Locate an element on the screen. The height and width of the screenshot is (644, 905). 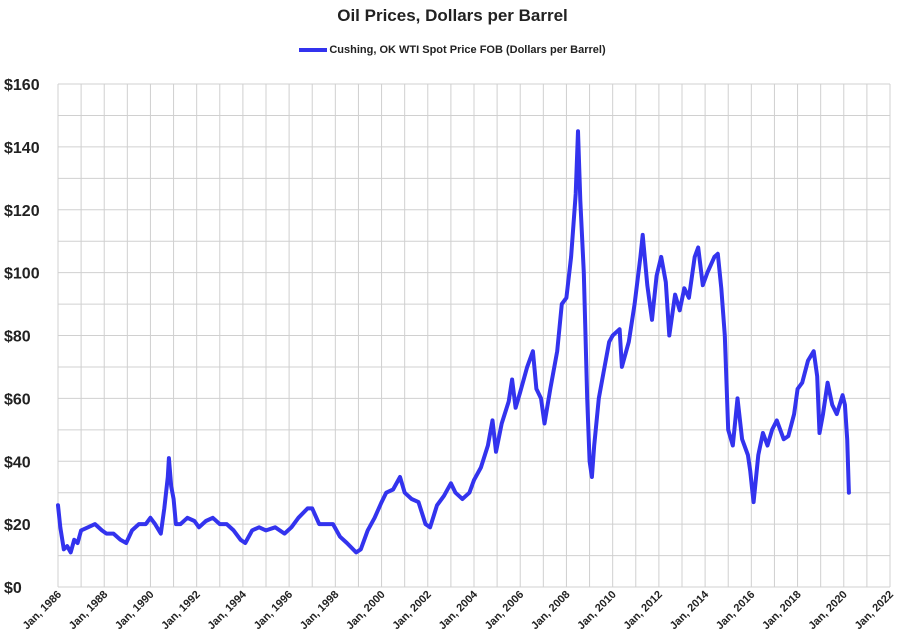
y-tick-label: $160 is located at coordinates (22, 85).